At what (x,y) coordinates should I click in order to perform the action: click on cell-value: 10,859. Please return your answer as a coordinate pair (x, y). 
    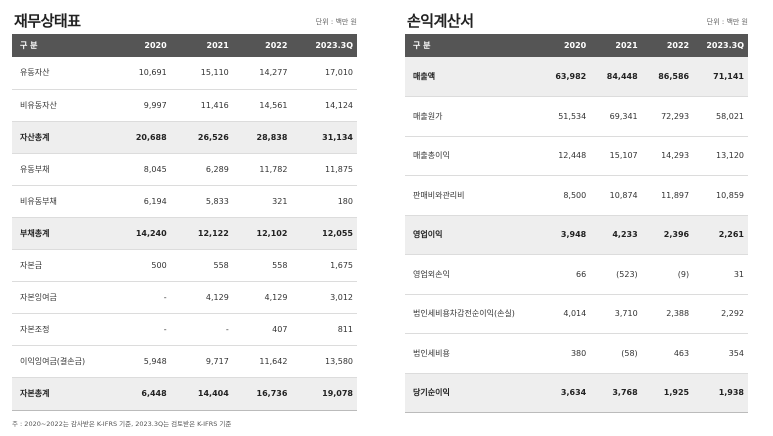
    Looking at the image, I should click on (720, 195).